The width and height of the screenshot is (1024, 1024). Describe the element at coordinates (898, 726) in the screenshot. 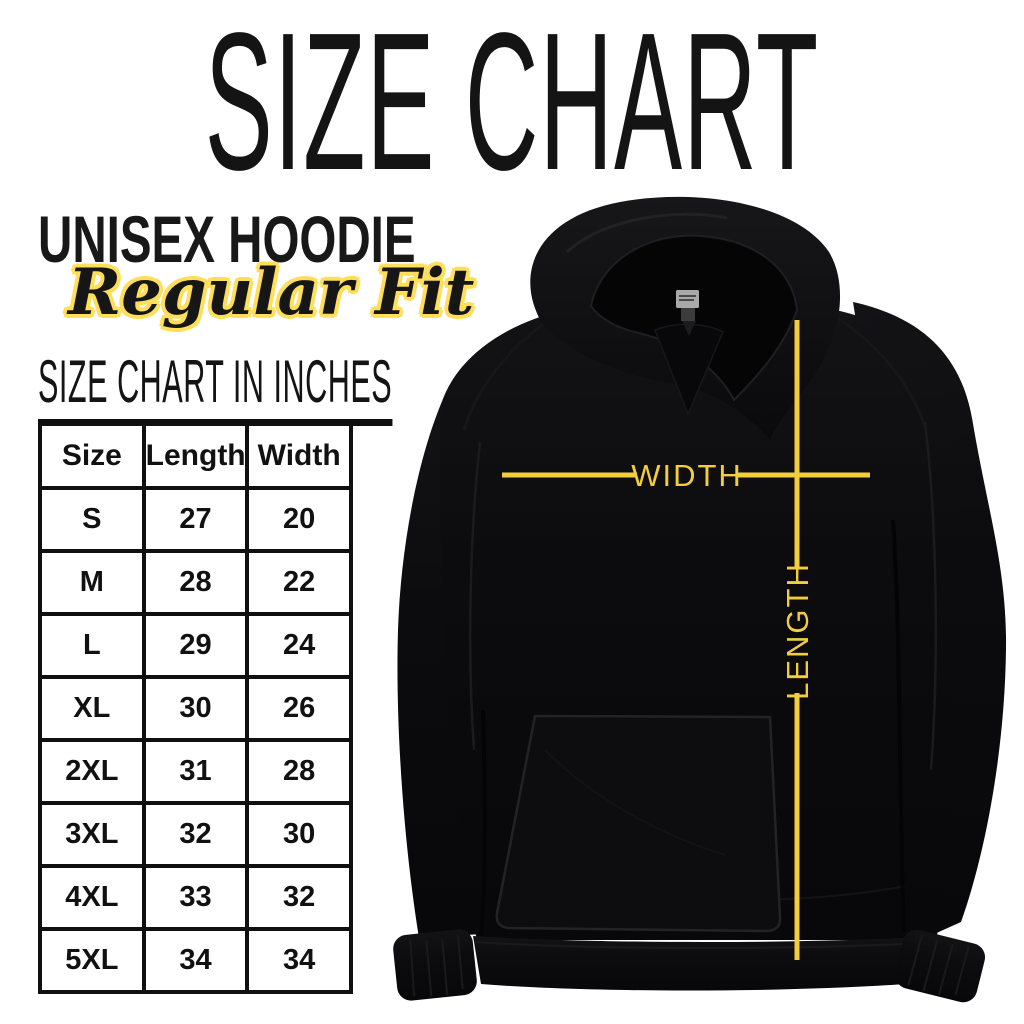

I see `sleeve-shadow-right` at that location.